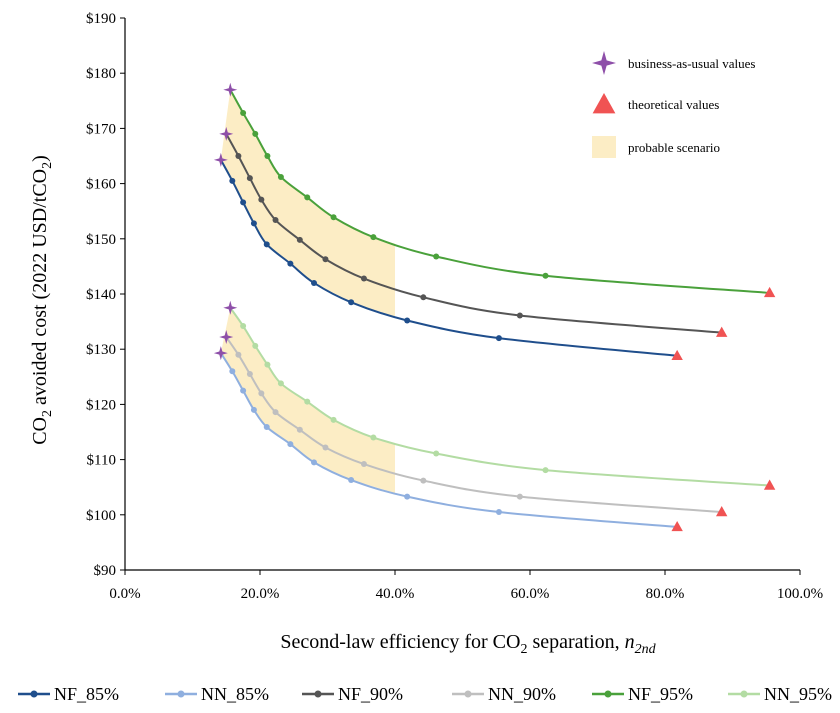  I want to click on legend-label: business-as-usual values, so click(691, 63).